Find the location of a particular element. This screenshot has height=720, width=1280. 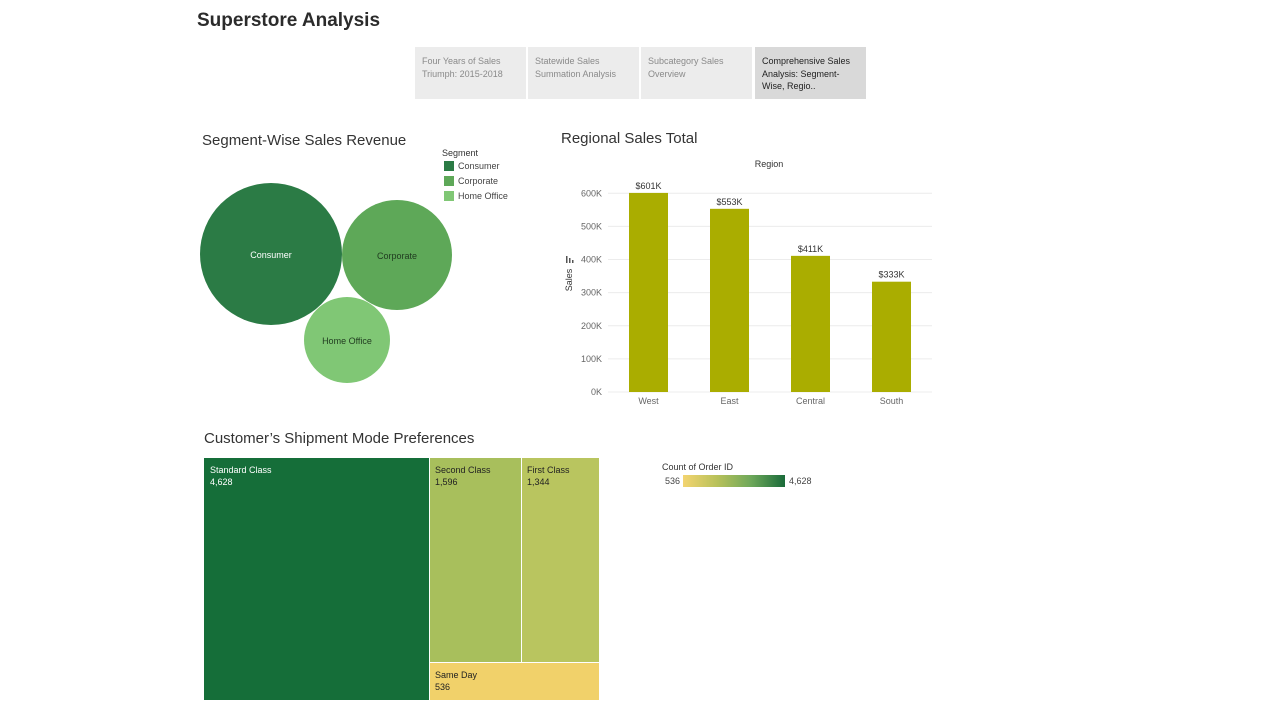

treemap-cell-standard-class is located at coordinates (316, 579).